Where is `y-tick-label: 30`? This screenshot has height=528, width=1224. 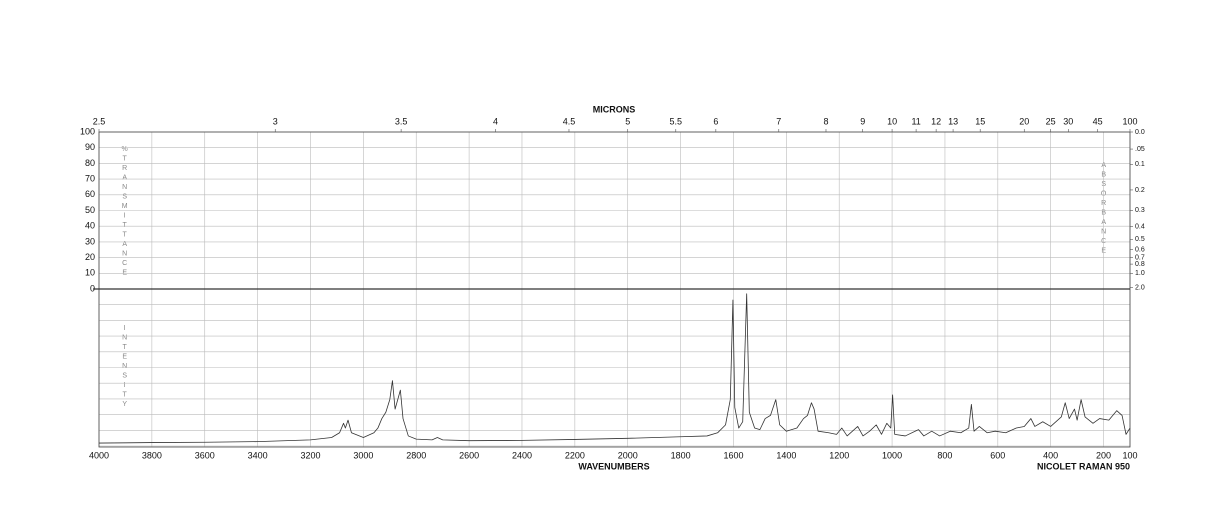 y-tick-label: 30 is located at coordinates (90, 241).